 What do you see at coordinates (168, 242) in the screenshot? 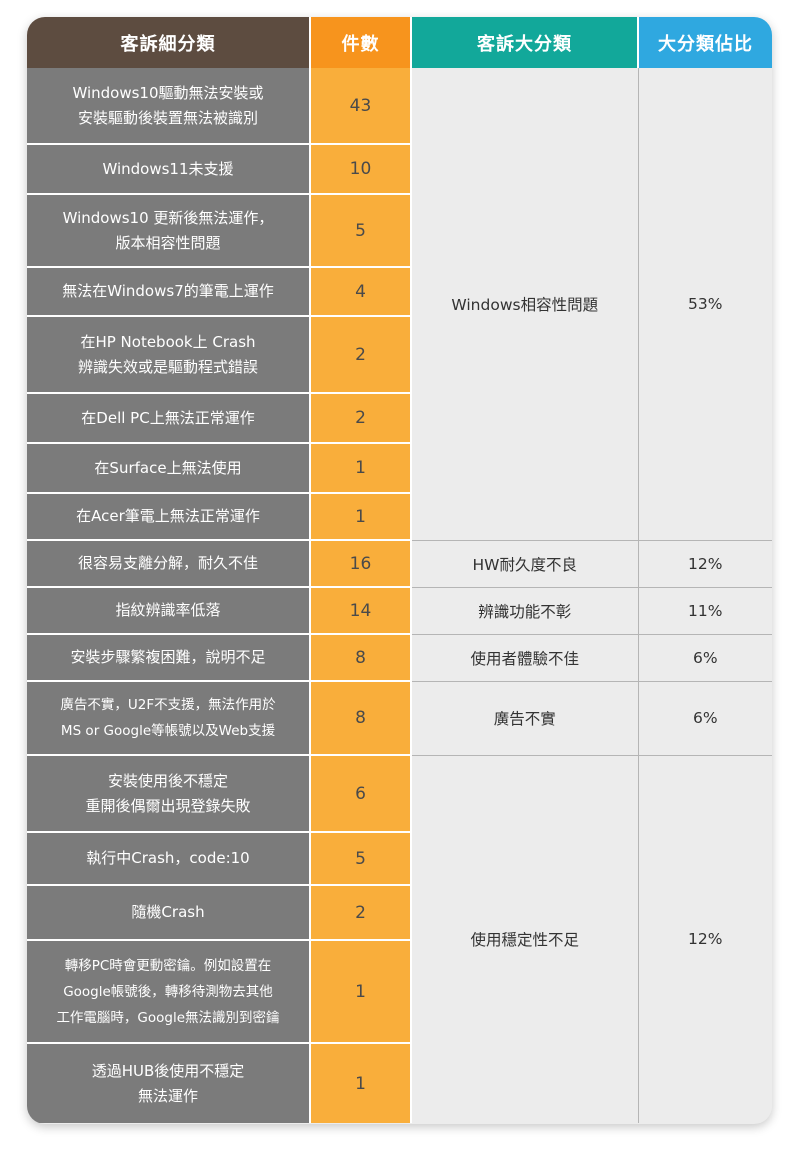
I see `sub-category-line: 版本相容性問題` at bounding box center [168, 242].